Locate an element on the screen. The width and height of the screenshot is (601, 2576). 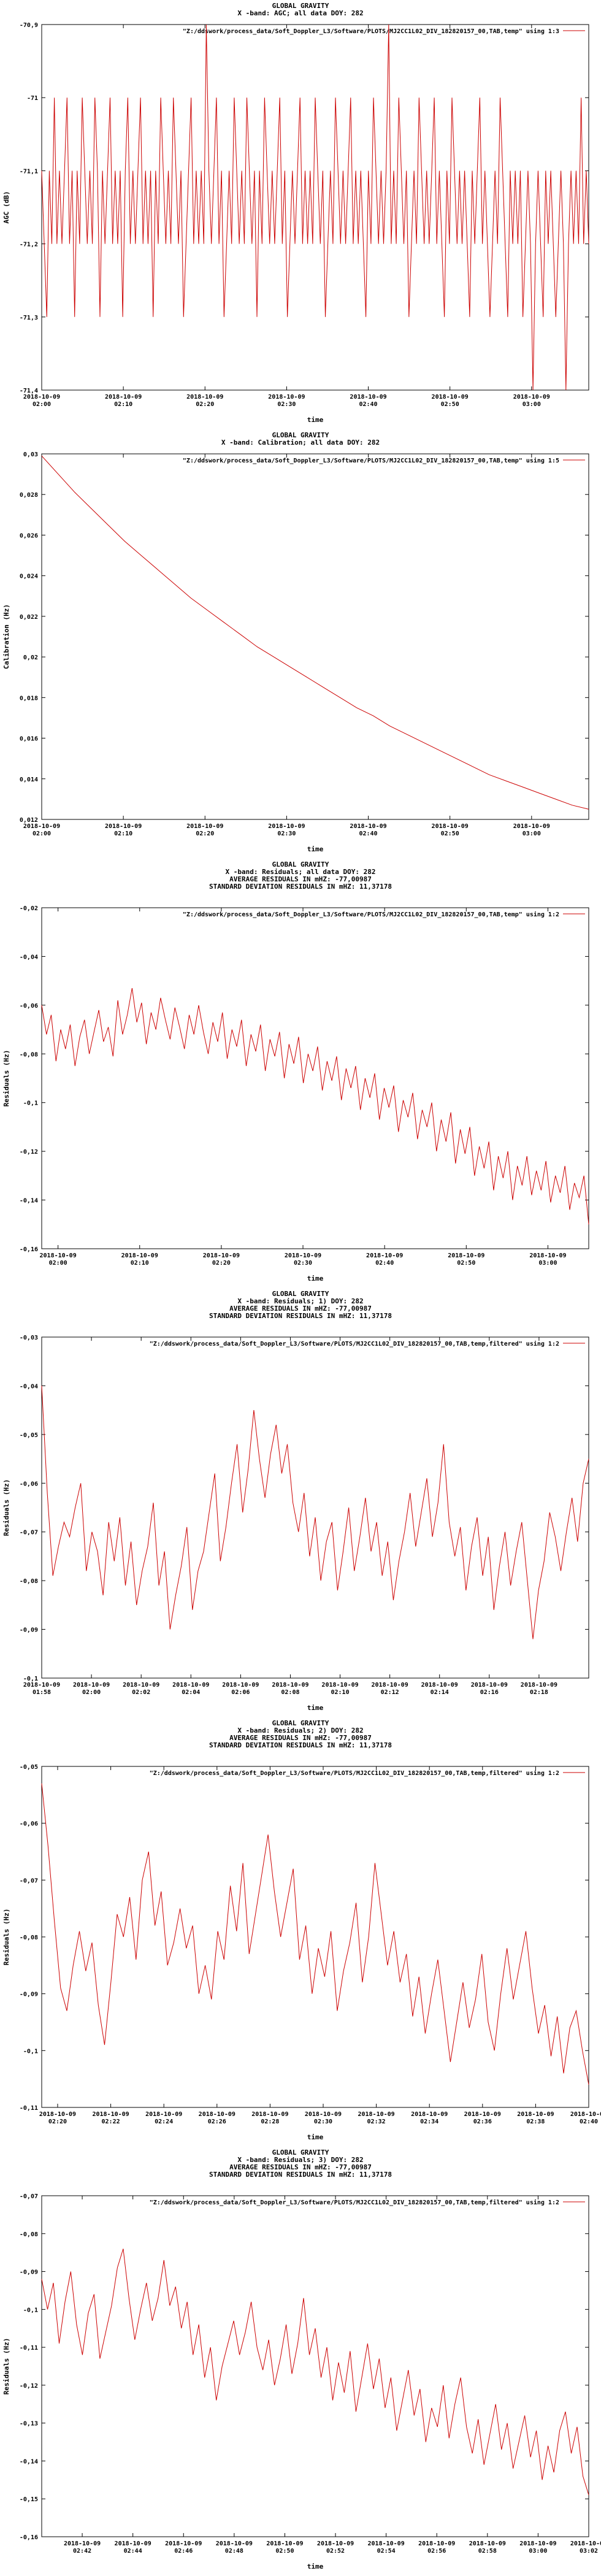
x-tick-time: 02:26 is located at coordinates (217, 2121).